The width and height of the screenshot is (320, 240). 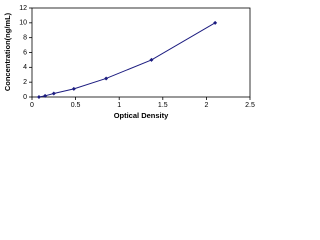 I want to click on y-tick-label: 8, so click(x=25, y=38).